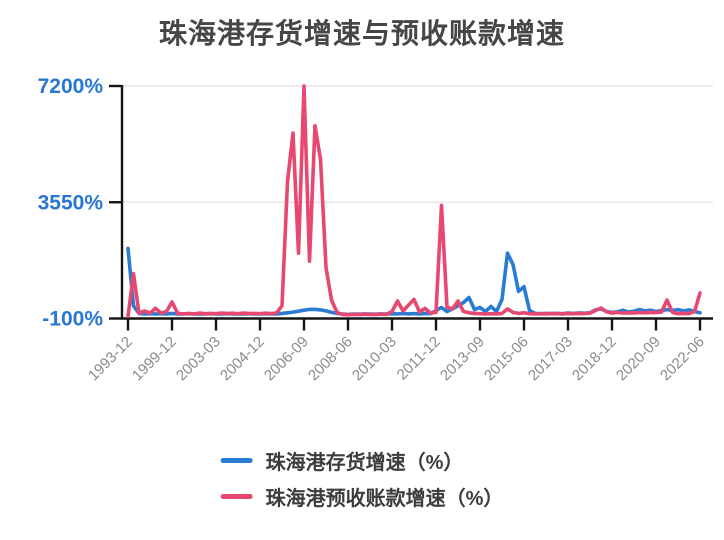 The height and width of the screenshot is (540, 724). I want to click on x-tick-label: 2020-09, so click(638, 358).